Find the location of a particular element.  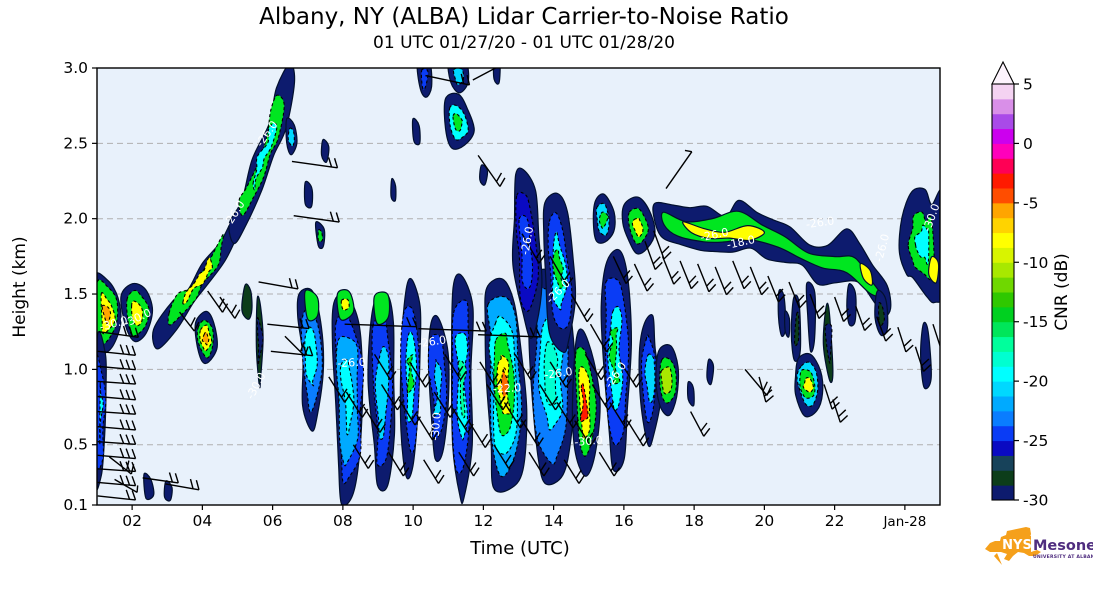

contour-label: -22.0 is located at coordinates (507, 388).